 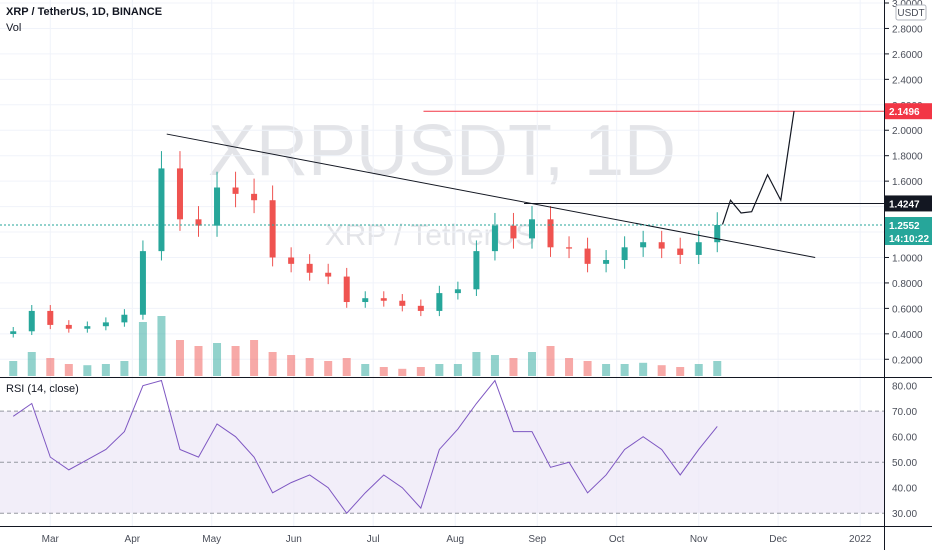 I want to click on time-axis: Mar Apr May Jun Jul Aug Sep Oct Nov Dec 2022, so click(x=457, y=539).